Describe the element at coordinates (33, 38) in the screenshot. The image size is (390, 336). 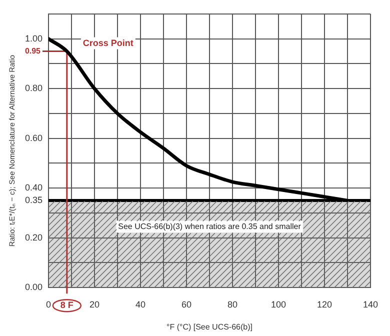
I see `y-tick-label: 1.00` at that location.